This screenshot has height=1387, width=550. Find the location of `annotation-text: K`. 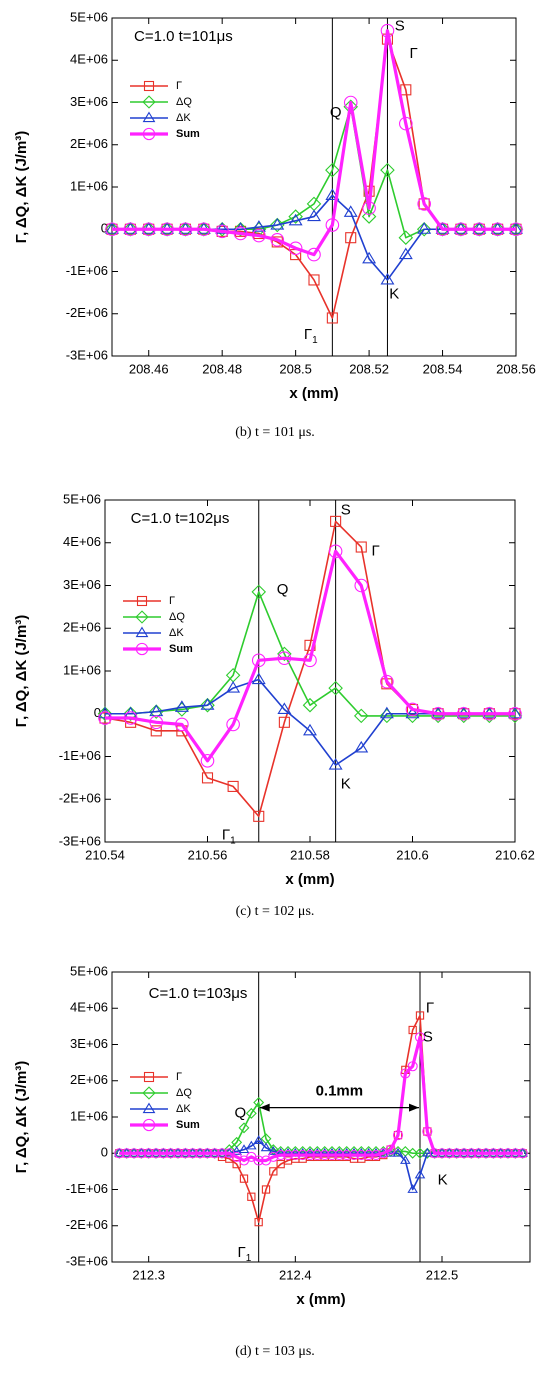

annotation-text: K is located at coordinates (443, 1179).